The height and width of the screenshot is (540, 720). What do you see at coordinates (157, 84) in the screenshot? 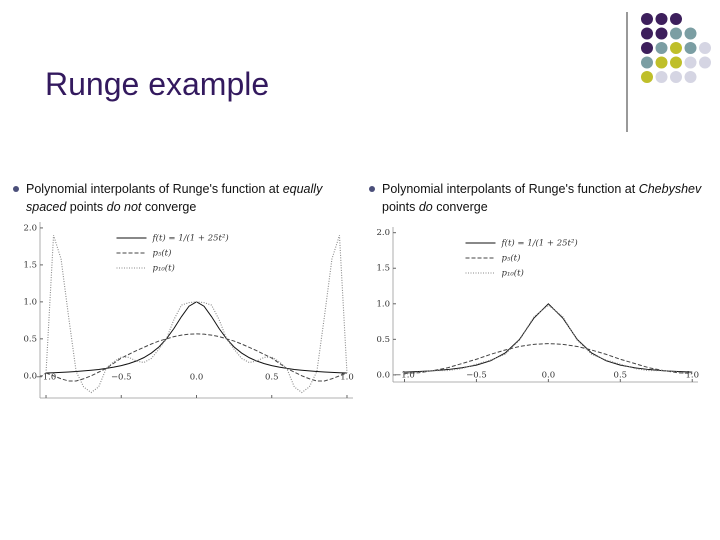
I see `slide-title: Runge example` at bounding box center [157, 84].